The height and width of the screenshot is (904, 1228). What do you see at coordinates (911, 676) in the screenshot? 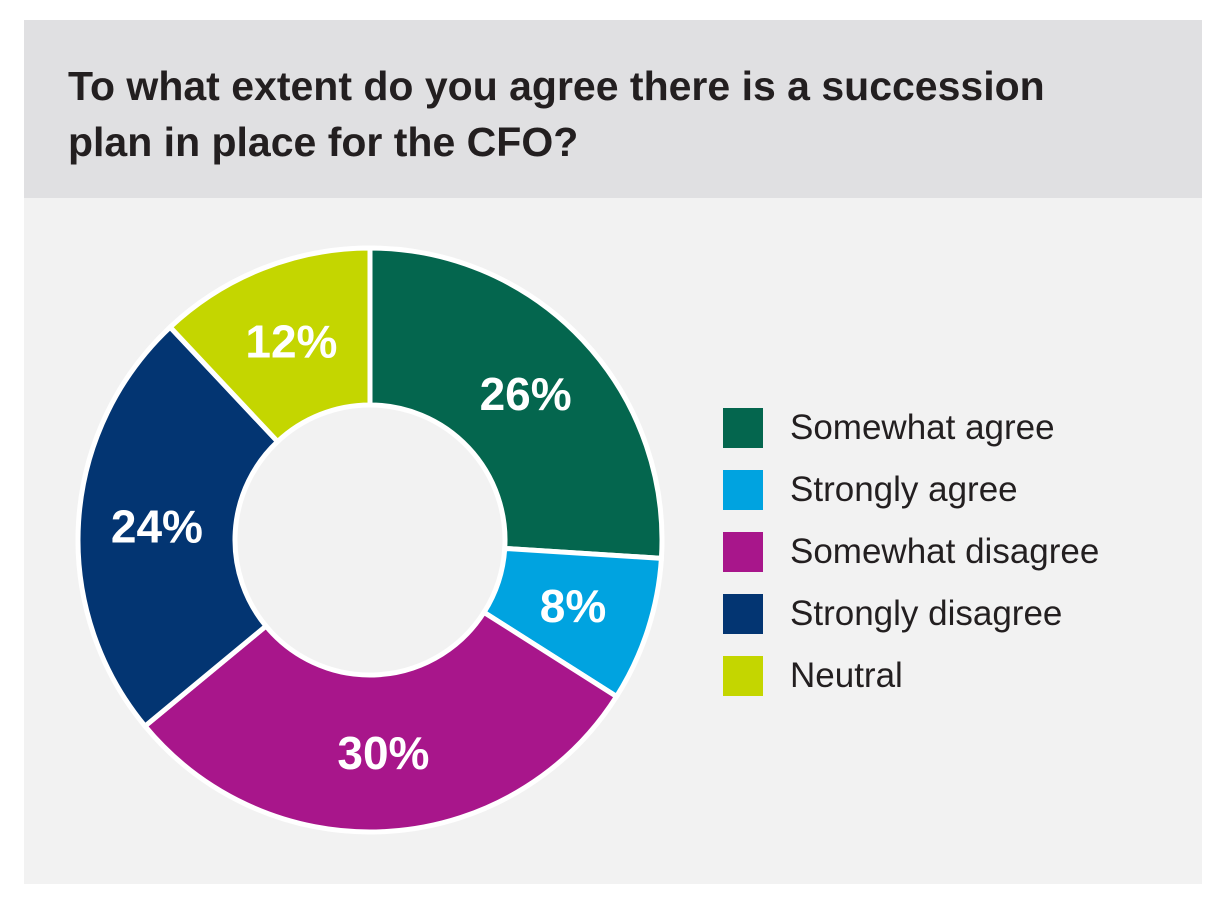
I see `legend-item: Neutral` at bounding box center [911, 676].